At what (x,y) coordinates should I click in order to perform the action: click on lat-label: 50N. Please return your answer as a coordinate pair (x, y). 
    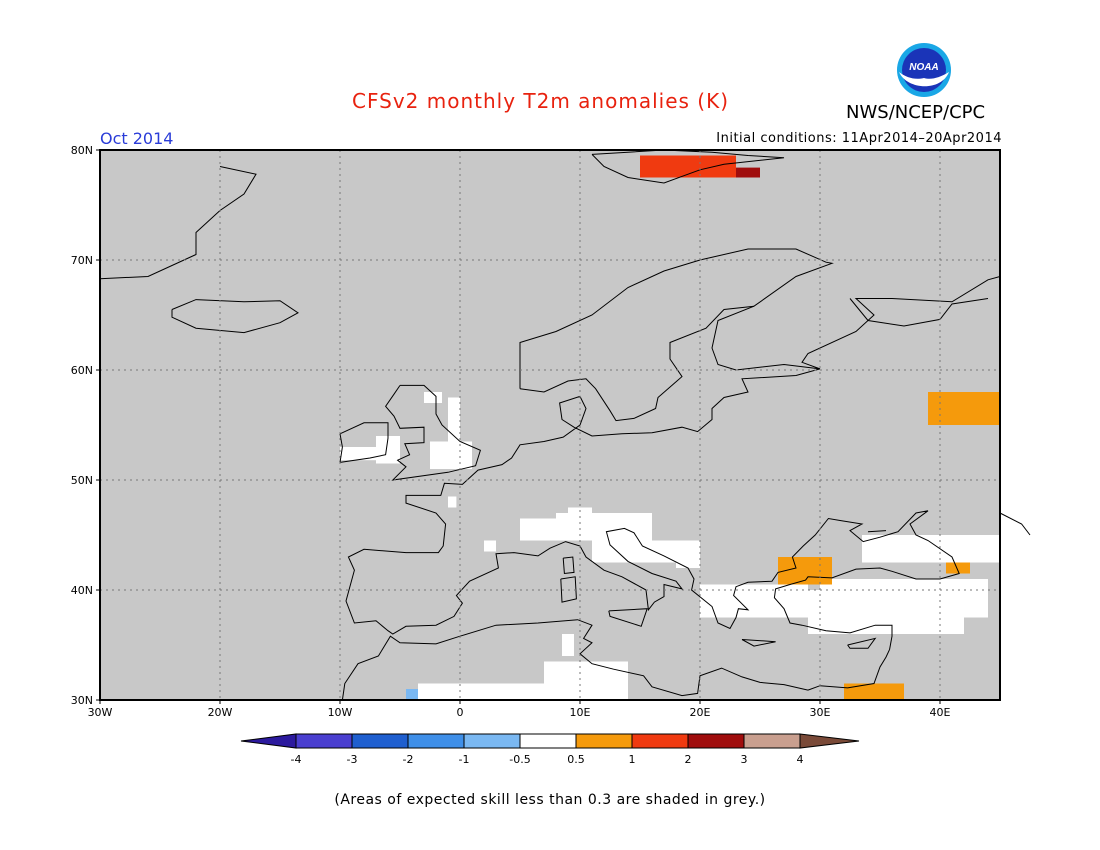
    Looking at the image, I should click on (82, 480).